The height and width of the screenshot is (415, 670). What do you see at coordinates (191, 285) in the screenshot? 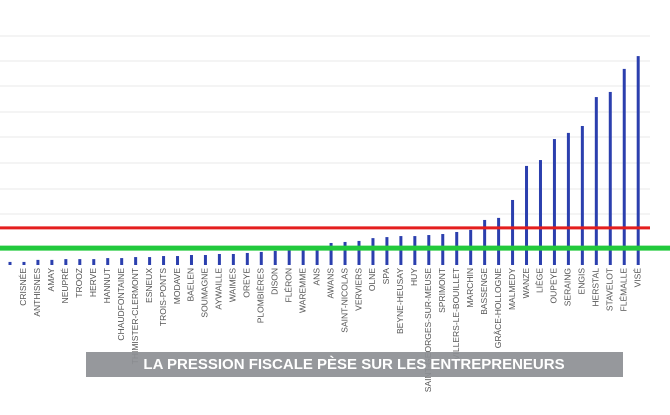
I see `x-tick-label: BAELEN` at bounding box center [191, 285].